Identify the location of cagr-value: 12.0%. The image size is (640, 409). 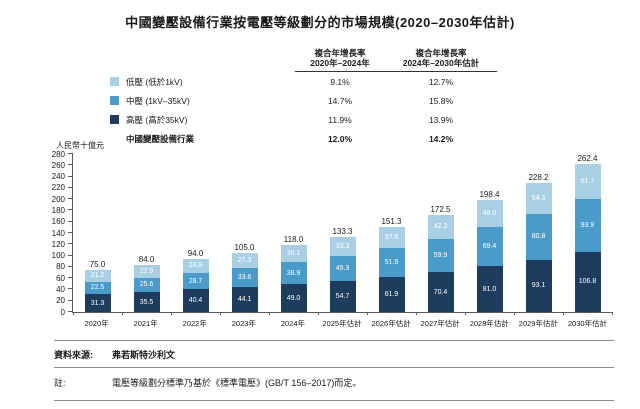
(340, 138).